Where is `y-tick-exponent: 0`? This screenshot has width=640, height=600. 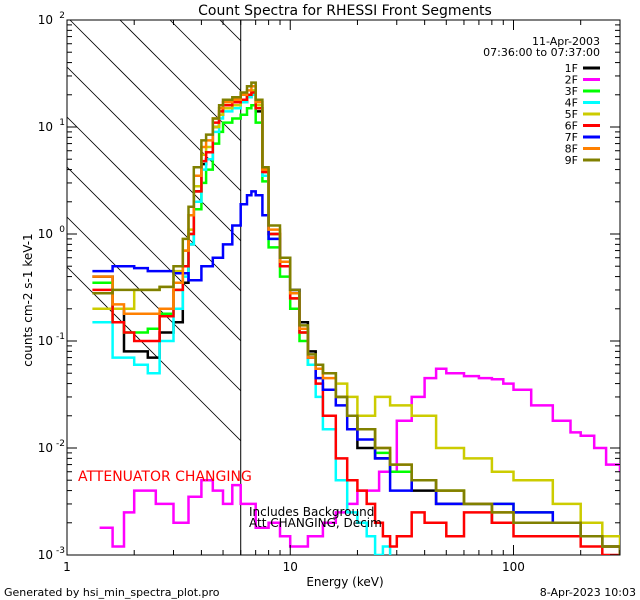 y-tick-exponent: 0 is located at coordinates (62, 230).